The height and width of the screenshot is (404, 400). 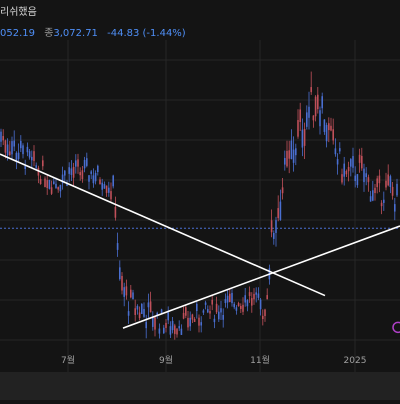 I want to click on marker-circle, so click(x=396, y=327).